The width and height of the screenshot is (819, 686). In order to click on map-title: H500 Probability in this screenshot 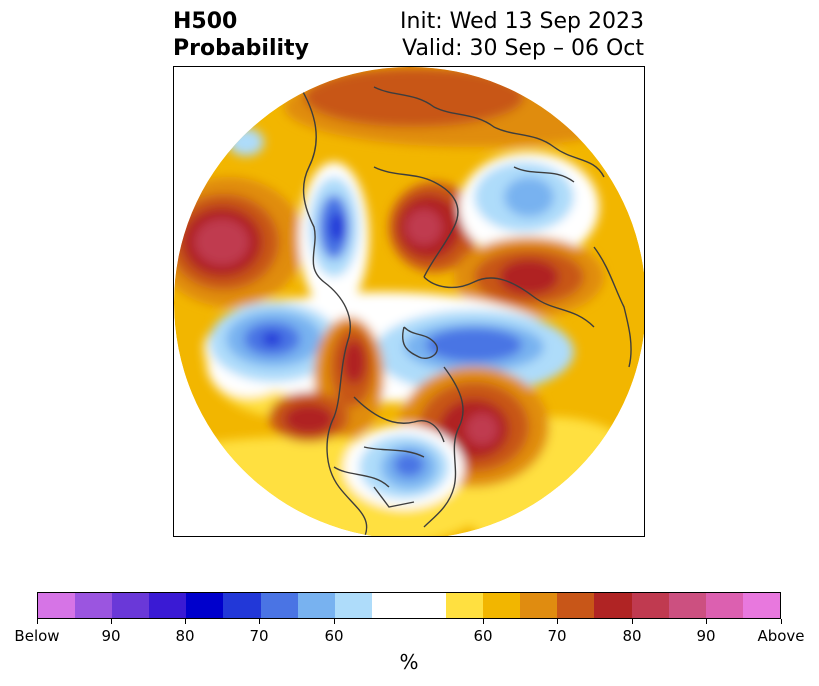, I will do `click(241, 35)`.